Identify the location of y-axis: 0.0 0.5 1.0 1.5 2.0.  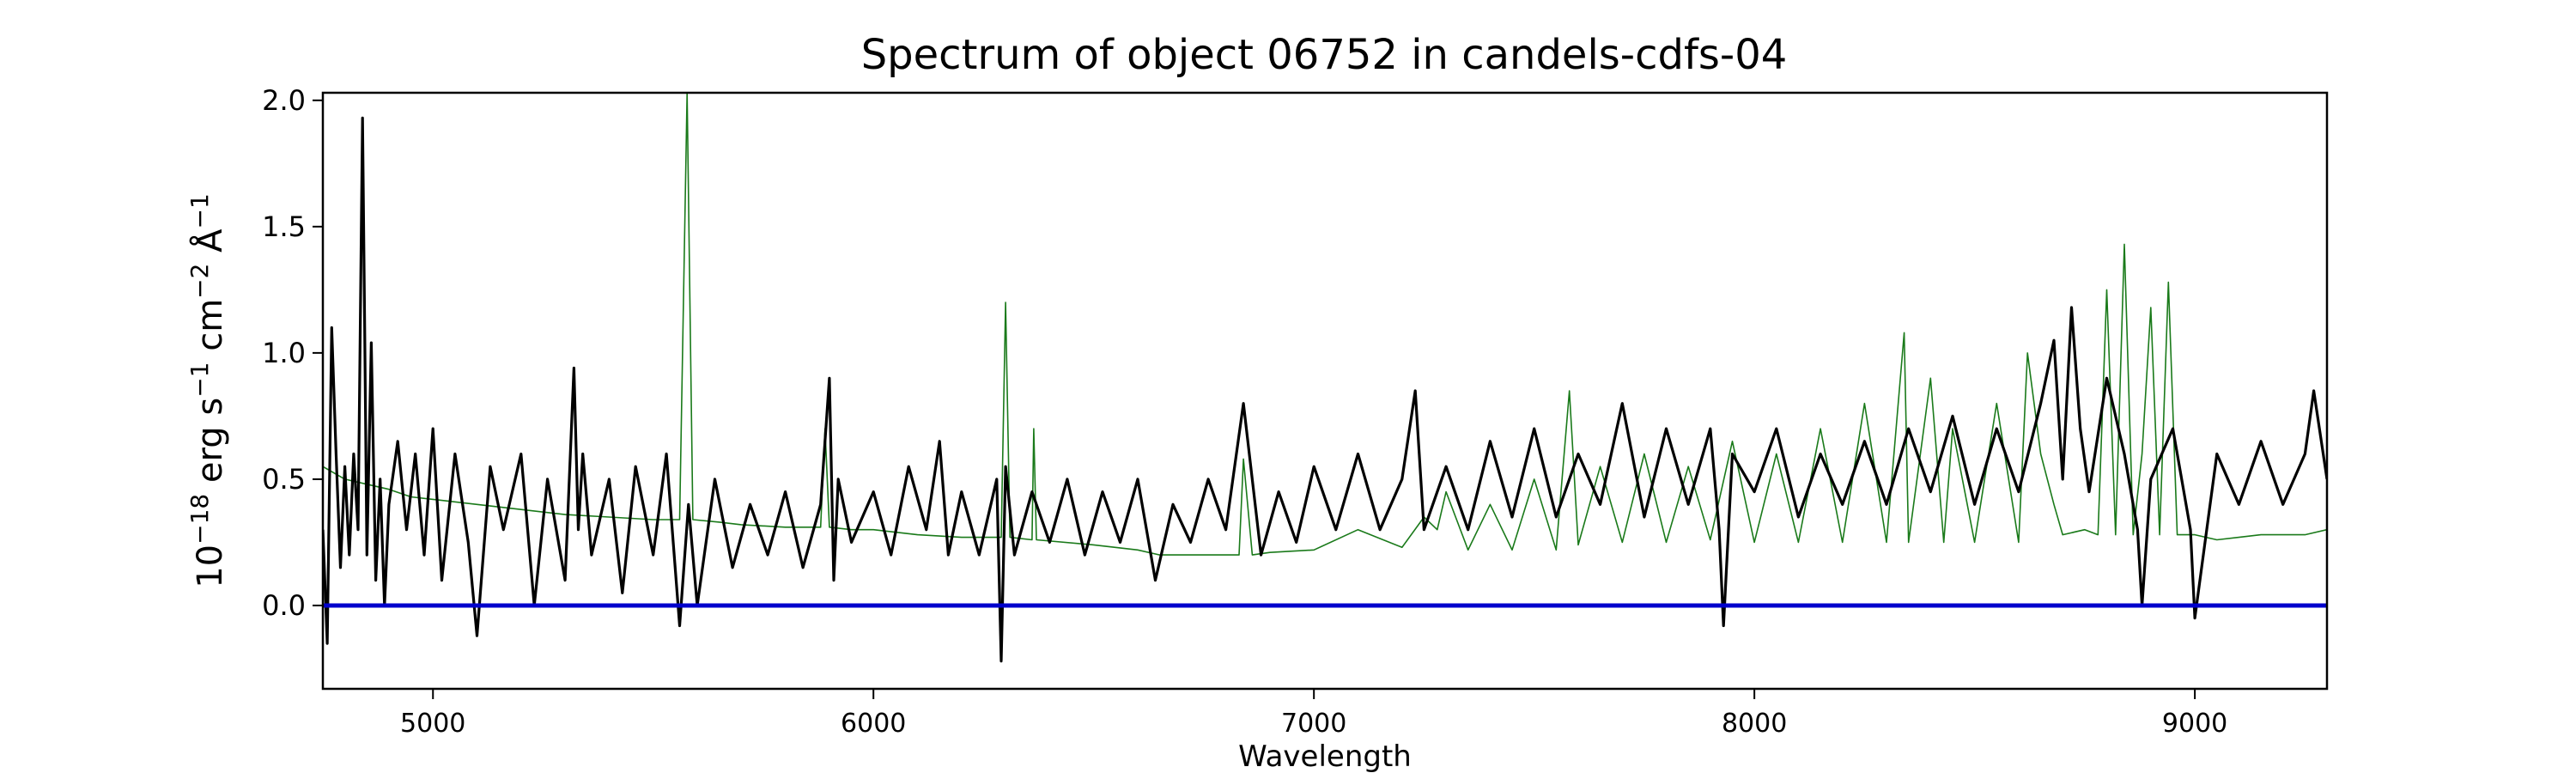
(292, 353).